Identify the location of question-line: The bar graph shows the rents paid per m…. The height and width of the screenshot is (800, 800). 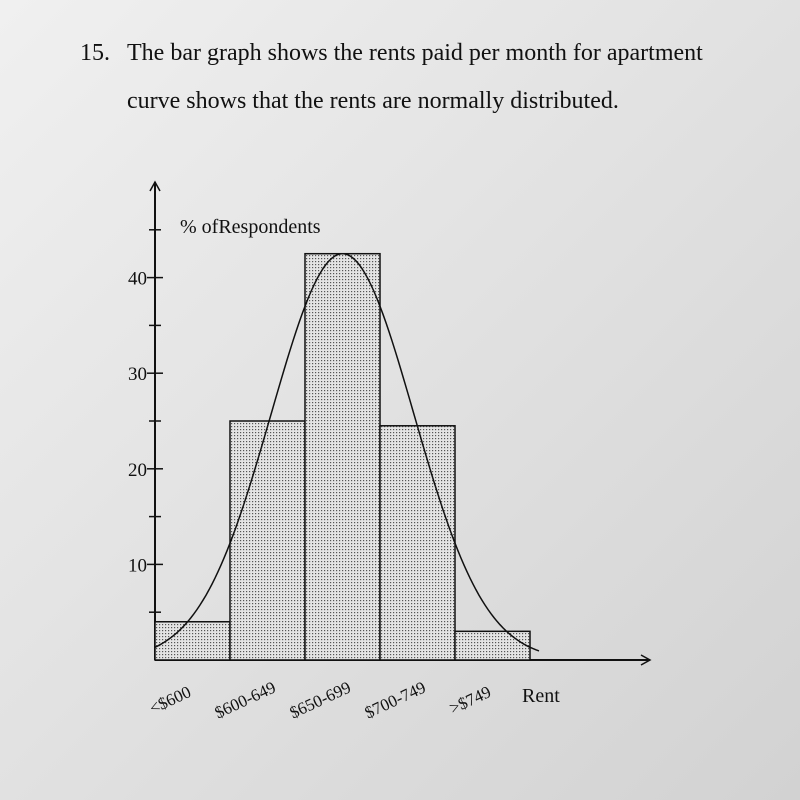
(415, 53).